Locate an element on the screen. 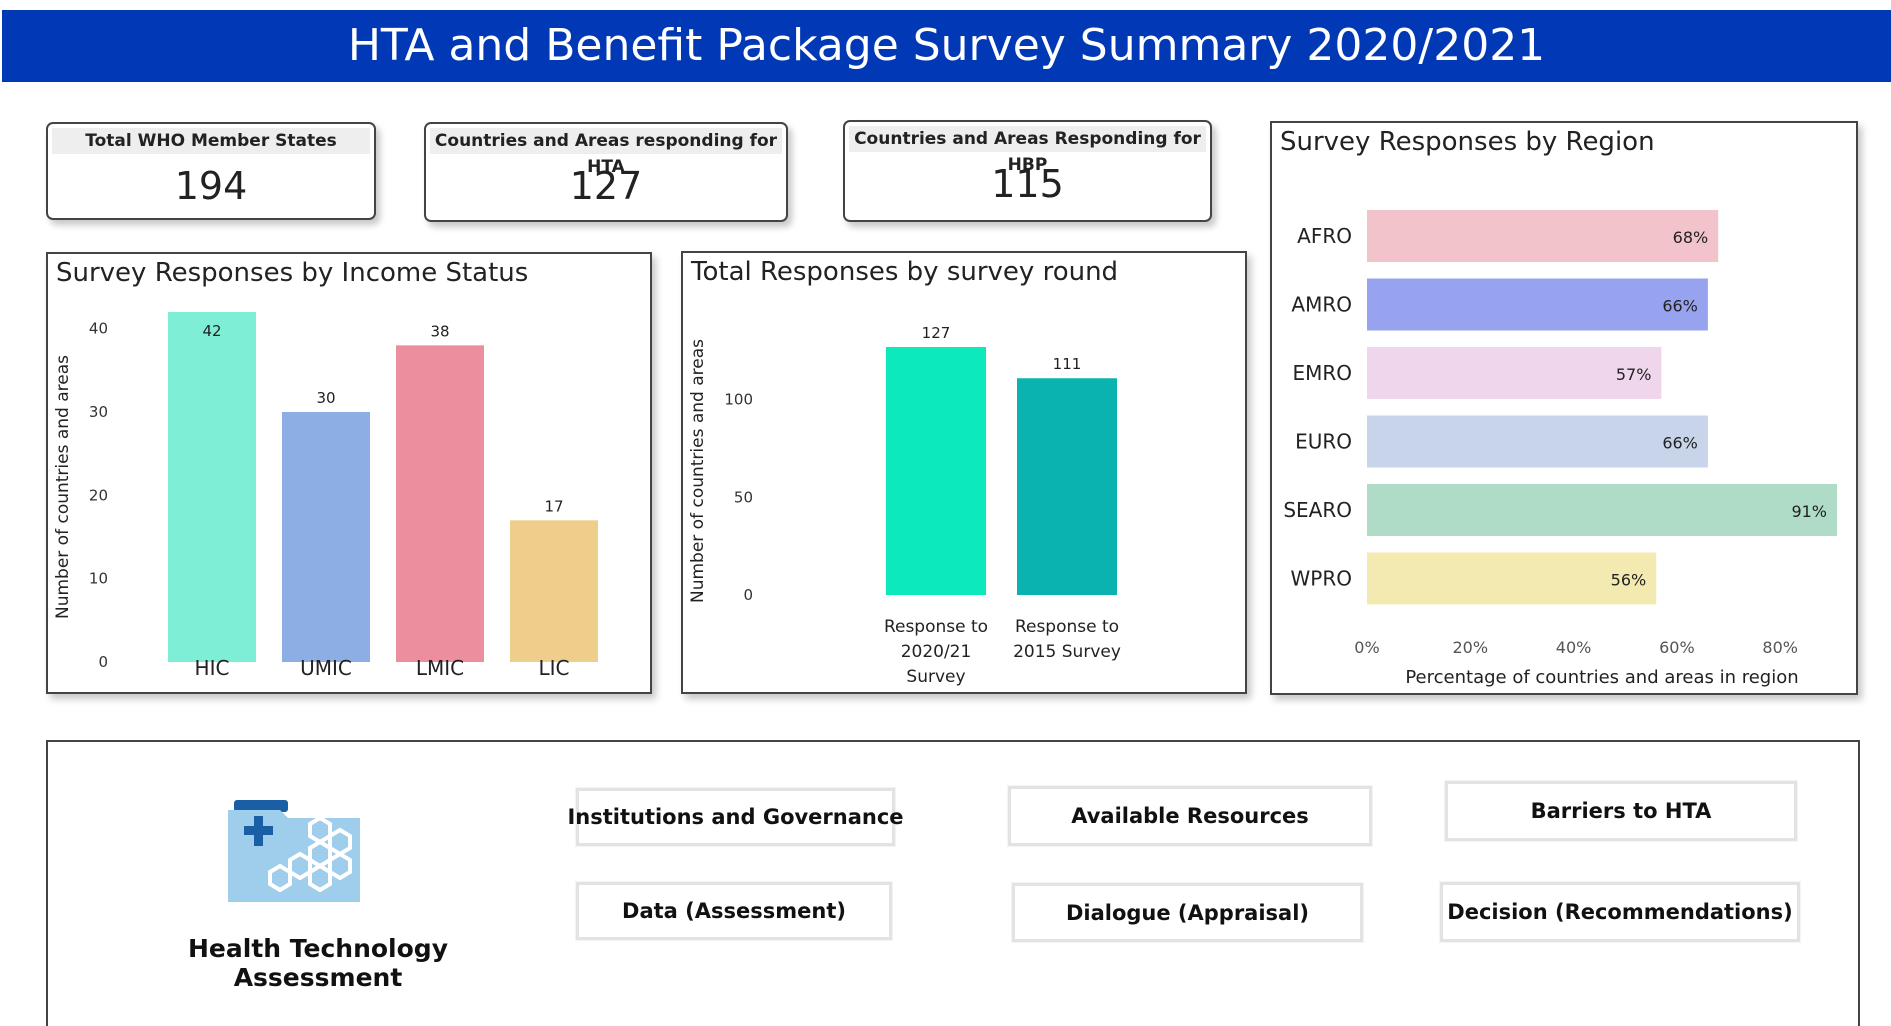 The height and width of the screenshot is (1026, 1891). data-label: 56% is located at coordinates (1629, 580).